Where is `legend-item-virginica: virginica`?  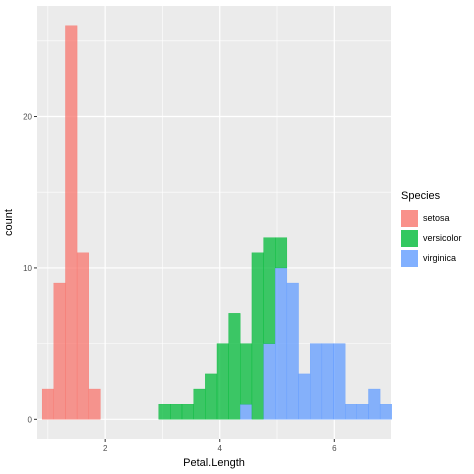
legend-item-virginica: virginica is located at coordinates (431, 258).